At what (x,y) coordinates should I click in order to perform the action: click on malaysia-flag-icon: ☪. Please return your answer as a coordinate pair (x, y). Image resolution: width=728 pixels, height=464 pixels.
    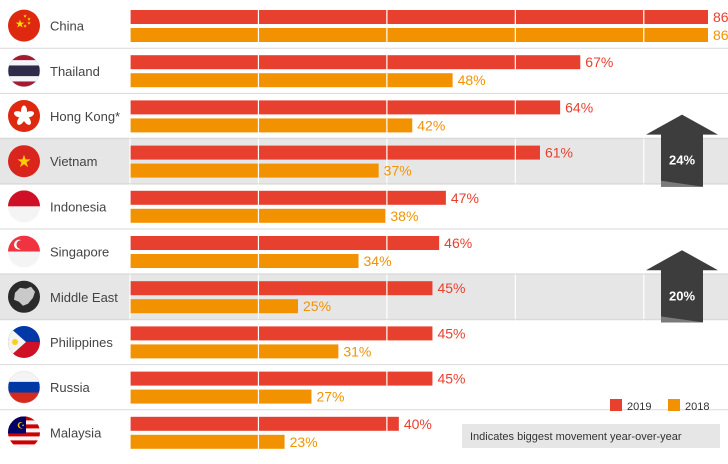
    Looking at the image, I should click on (24, 432).